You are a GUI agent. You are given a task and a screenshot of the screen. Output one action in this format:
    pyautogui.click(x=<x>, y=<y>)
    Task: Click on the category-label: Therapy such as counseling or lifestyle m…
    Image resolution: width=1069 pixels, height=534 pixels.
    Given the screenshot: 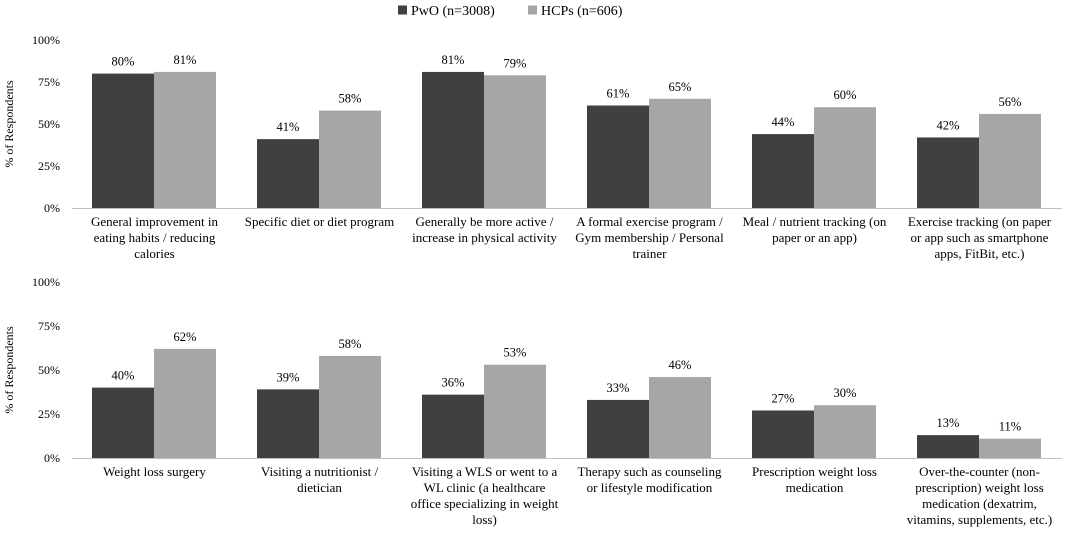 What is the action you would take?
    pyautogui.click(x=649, y=479)
    